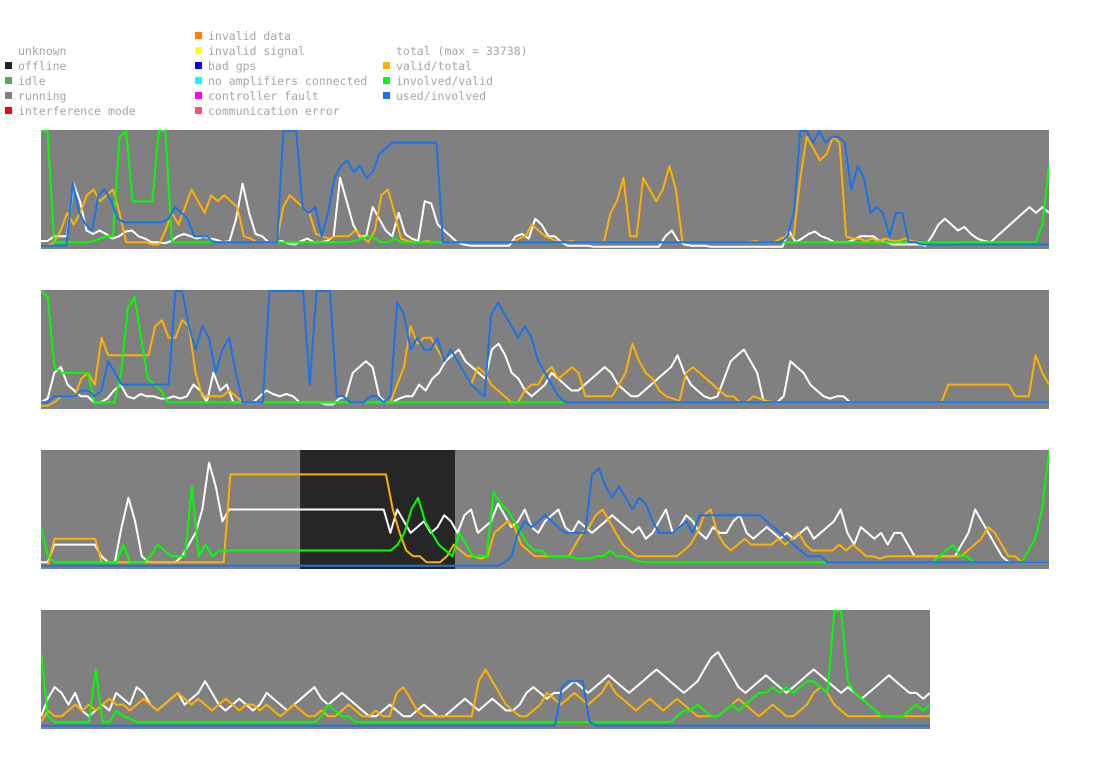 Image resolution: width=1095 pixels, height=764 pixels. Describe the element at coordinates (462, 51) in the screenshot. I see `legend-label: total (max = 33738)` at that location.